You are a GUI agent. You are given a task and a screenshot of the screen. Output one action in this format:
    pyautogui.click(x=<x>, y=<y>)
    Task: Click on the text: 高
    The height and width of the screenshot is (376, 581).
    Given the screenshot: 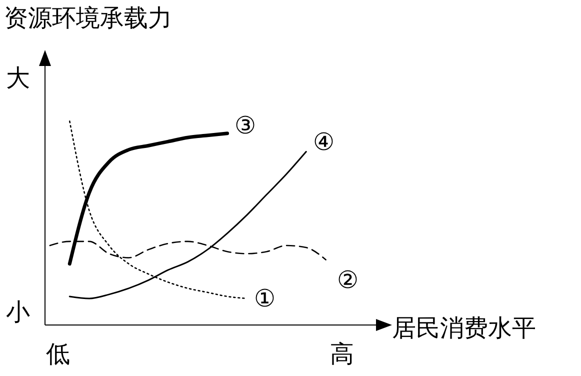 What is the action you would take?
    pyautogui.click(x=342, y=354)
    